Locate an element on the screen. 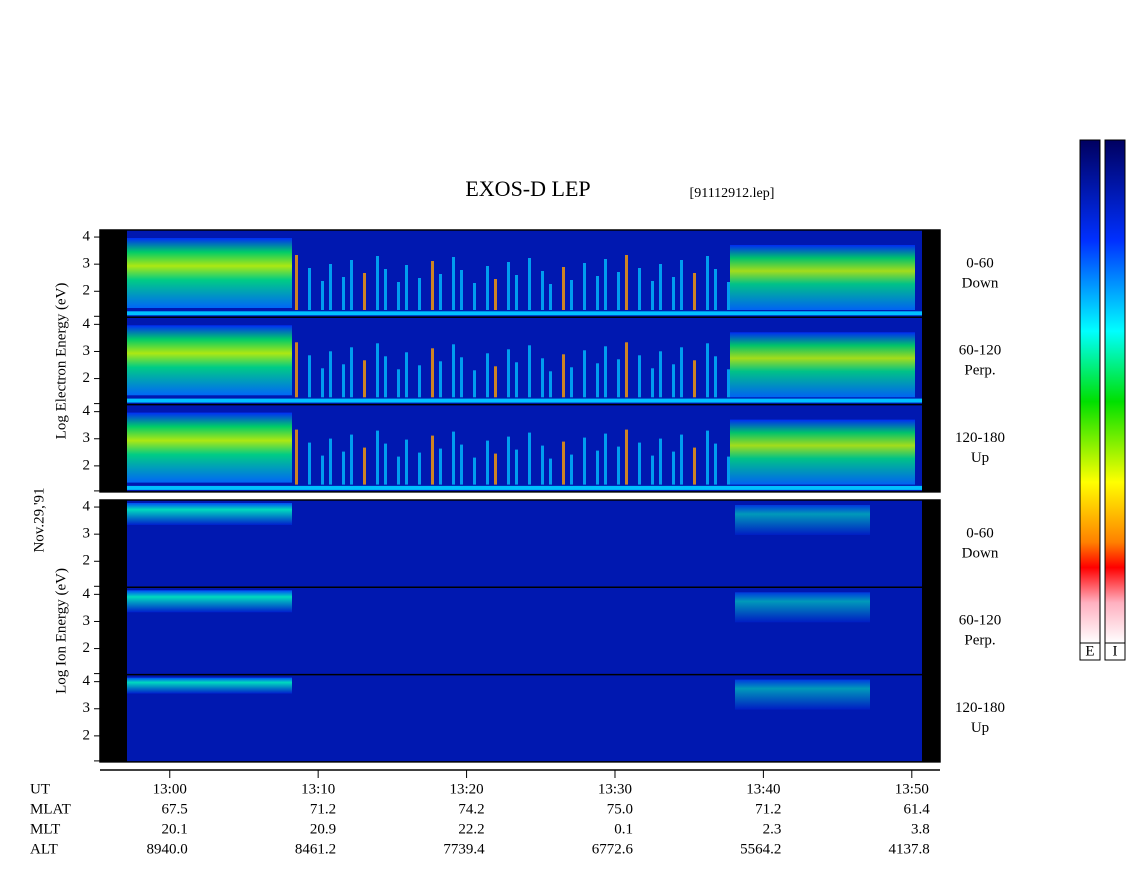  ephemeris-value: 8461.2 is located at coordinates (315, 849).